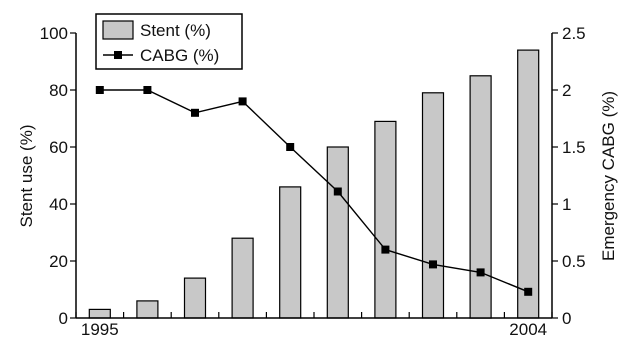  Describe the element at coordinates (480, 197) in the screenshot. I see `stent-bar-2003` at that location.